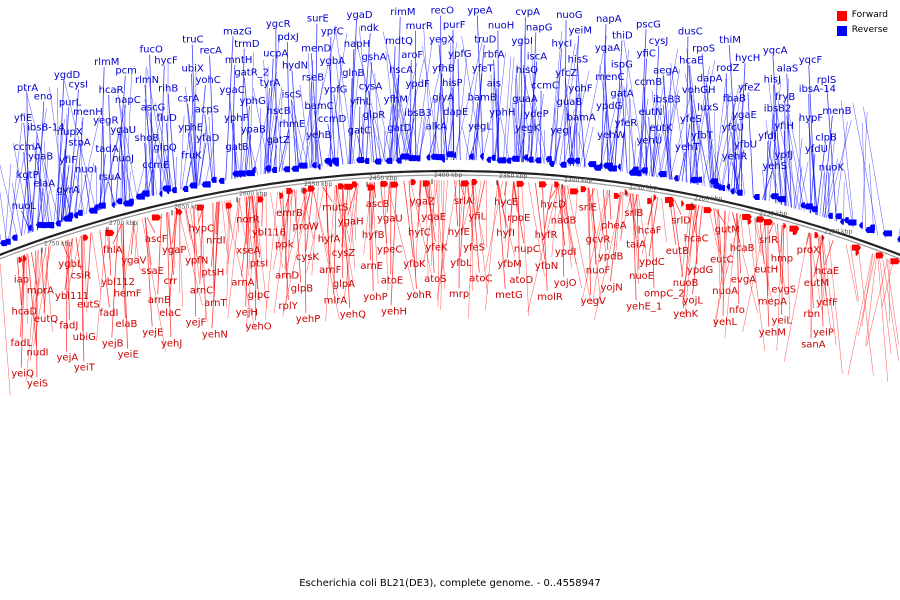  I want to click on reverse-gene-label: hycI, so click(561, 44).